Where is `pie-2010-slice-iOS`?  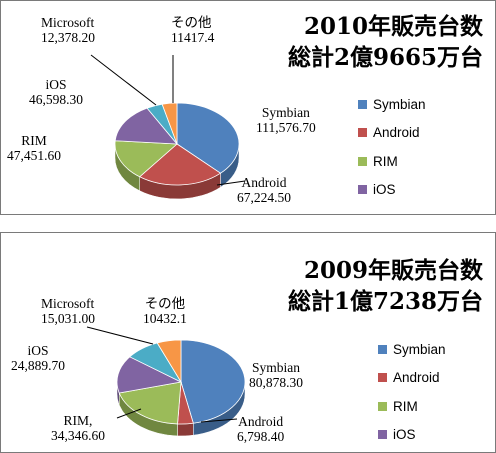
pie-2010-slice-iOS is located at coordinates (146, 126).